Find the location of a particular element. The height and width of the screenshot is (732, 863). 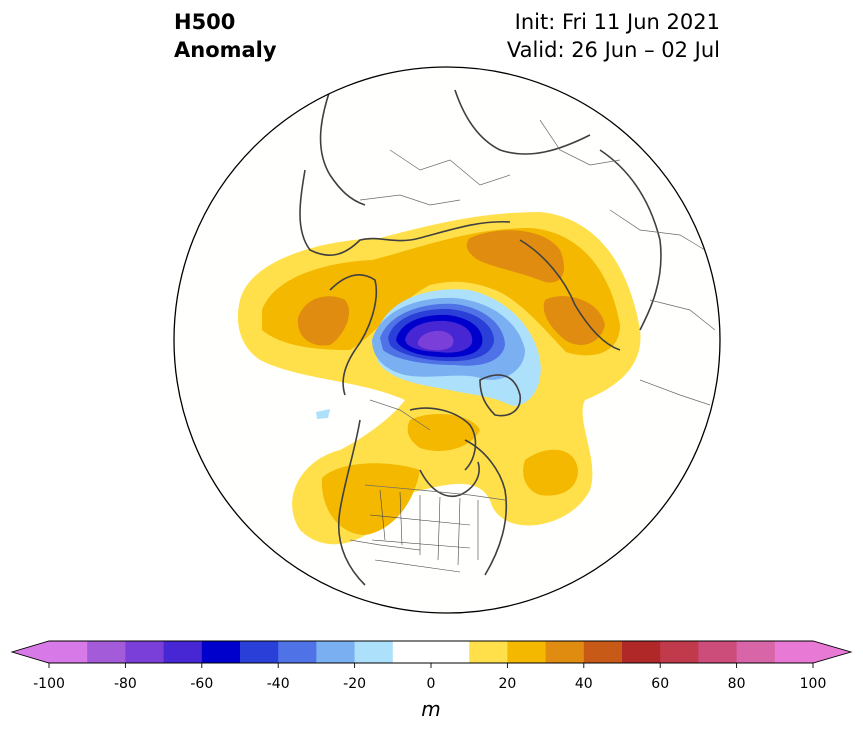

colorbar-tick-label: 100 is located at coordinates (813, 684).